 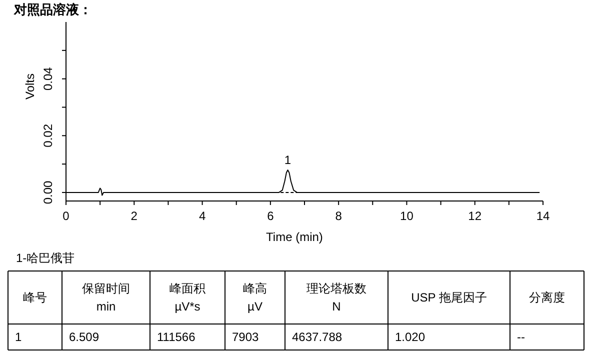 What do you see at coordinates (246, 337) in the screenshot?
I see `text: 7903` at bounding box center [246, 337].